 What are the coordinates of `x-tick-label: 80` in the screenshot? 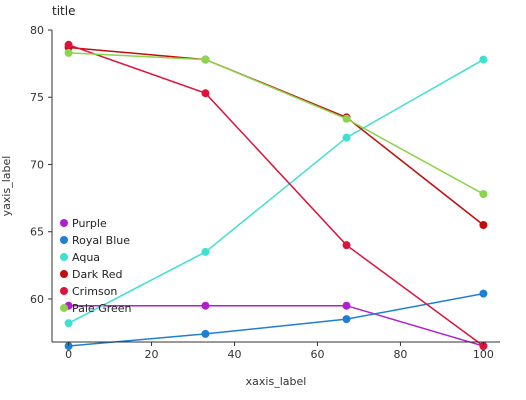 It's located at (400, 354).